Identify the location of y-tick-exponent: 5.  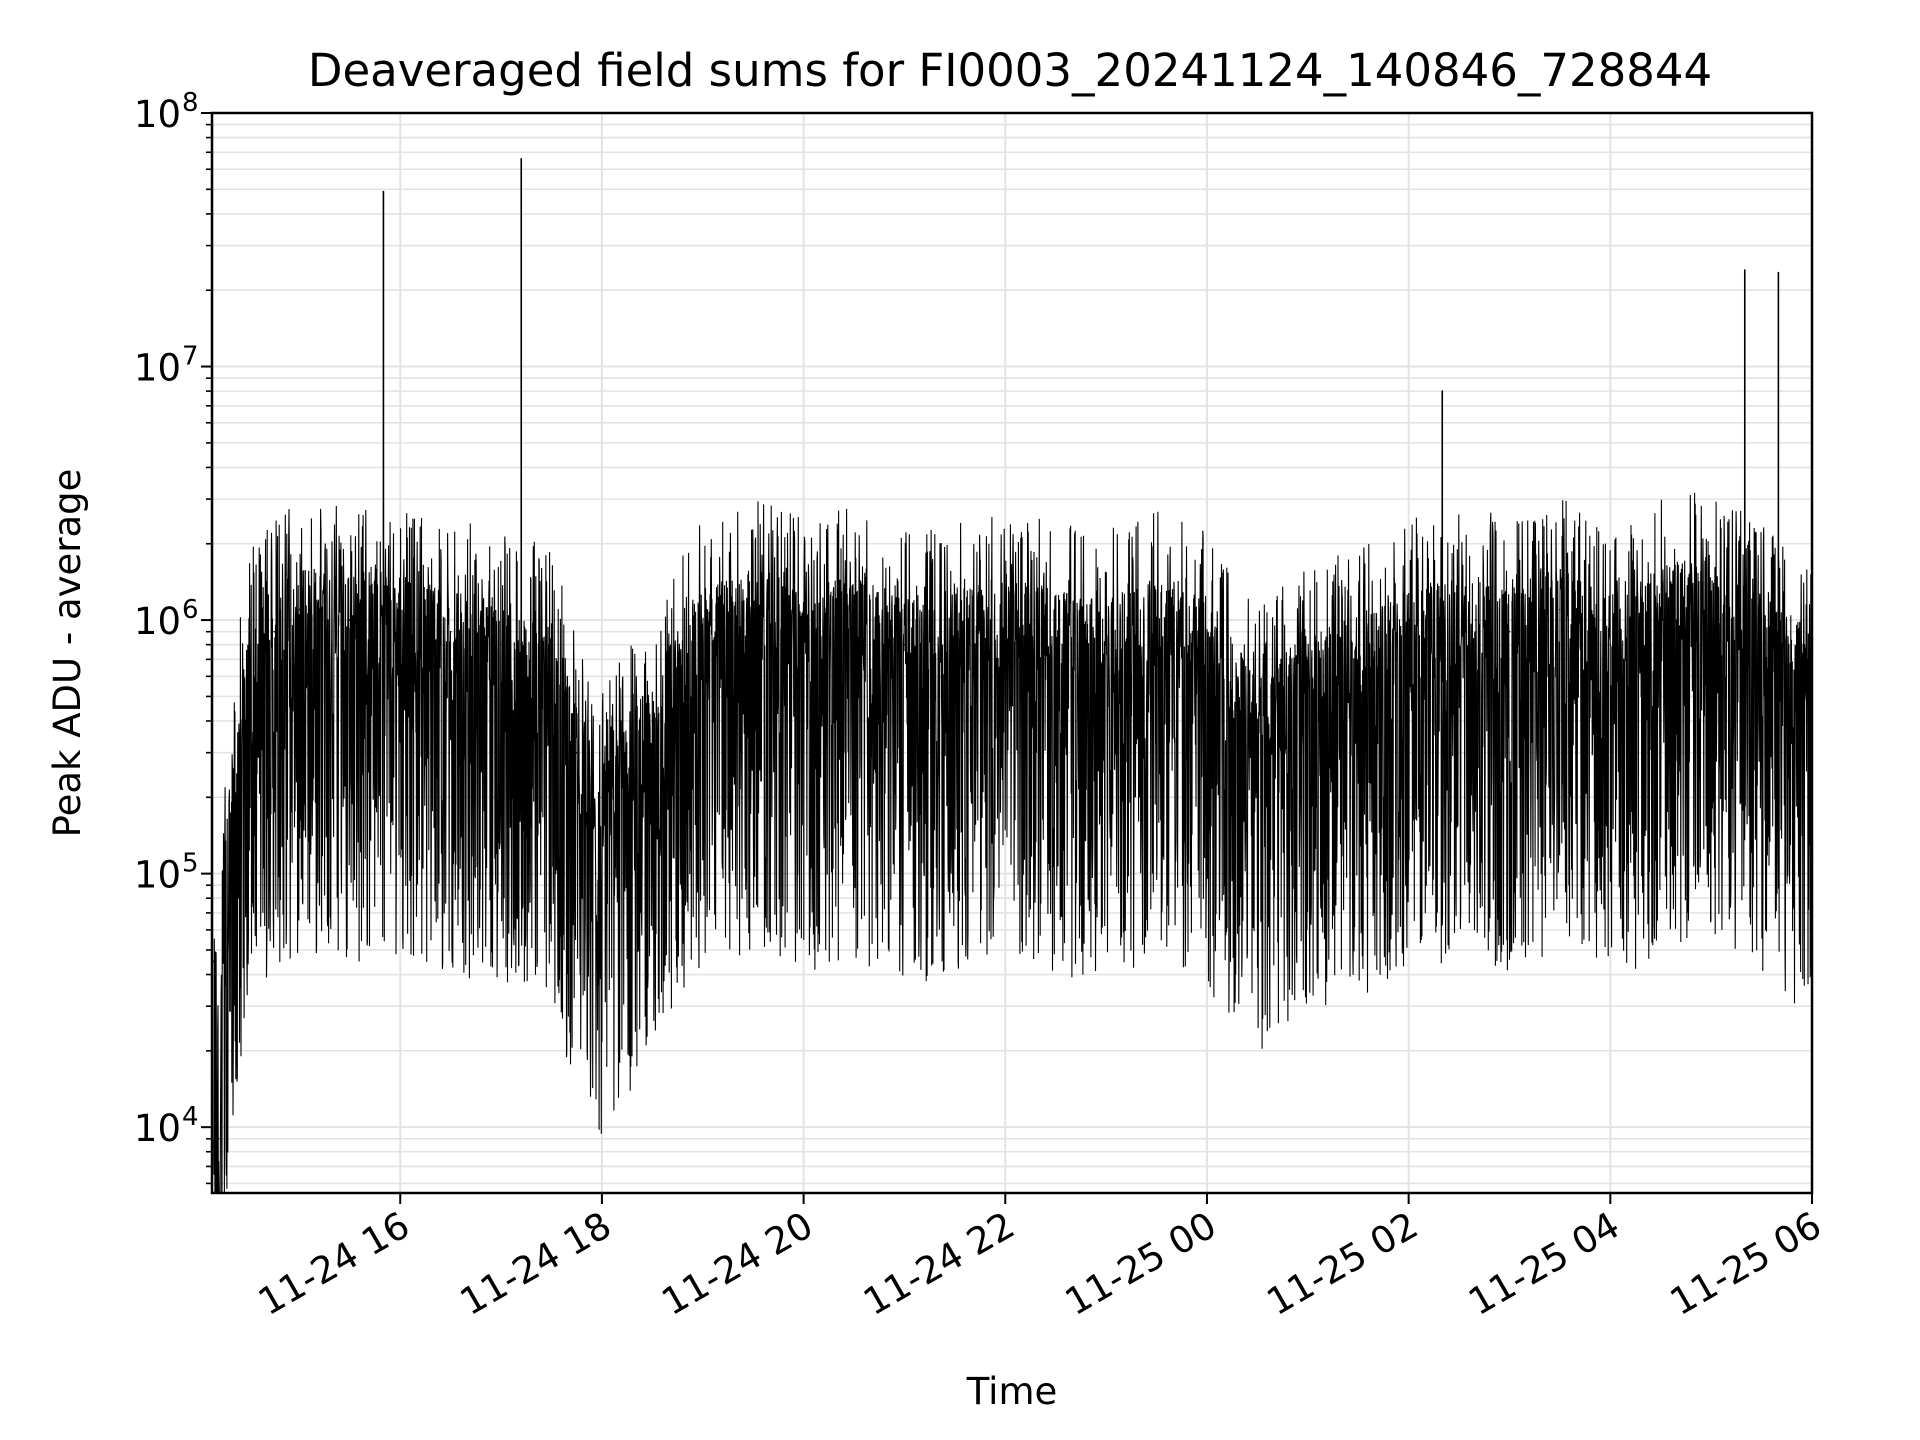
(190, 864).